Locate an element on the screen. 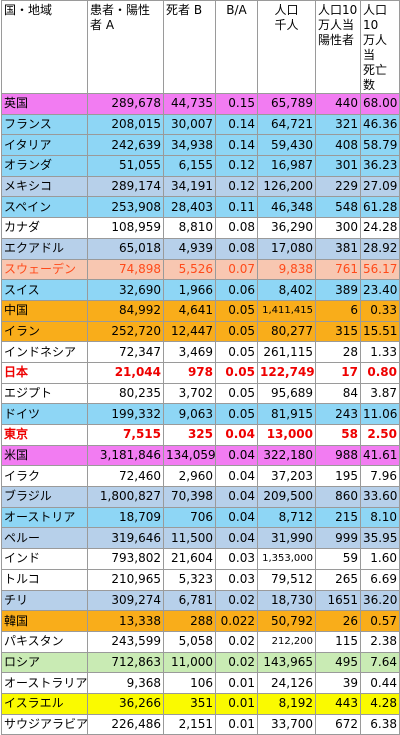  deaths-per-100k-cell: 41.61 is located at coordinates (380, 455).